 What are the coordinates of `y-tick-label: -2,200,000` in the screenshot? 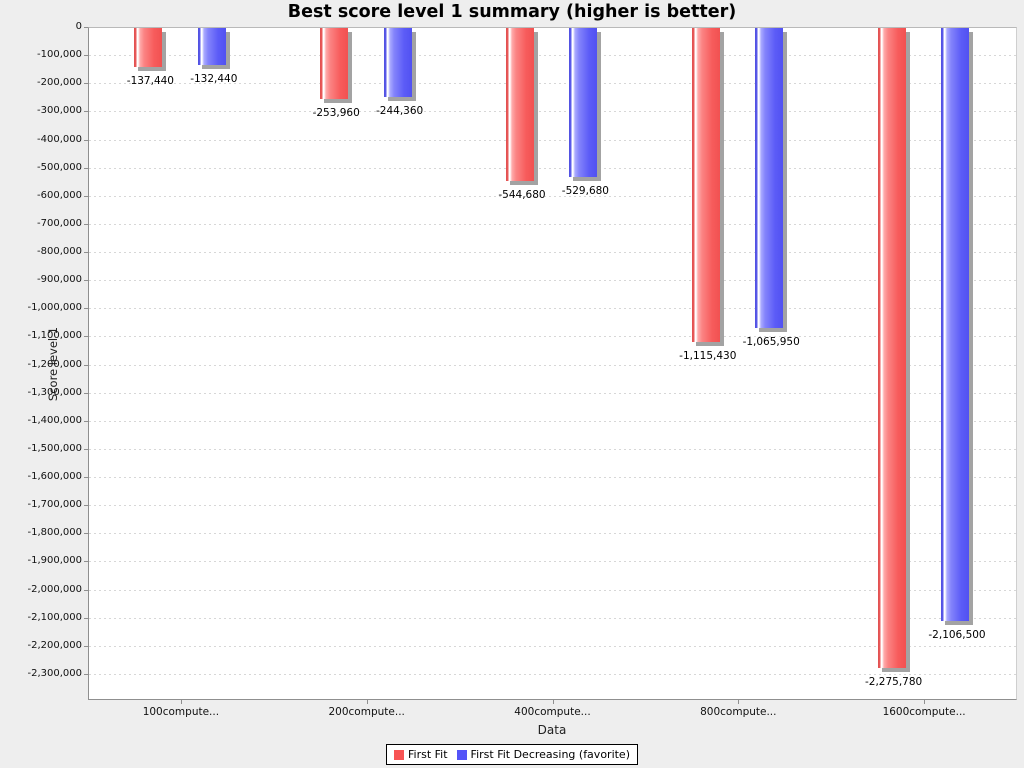 It's located at (54, 645).